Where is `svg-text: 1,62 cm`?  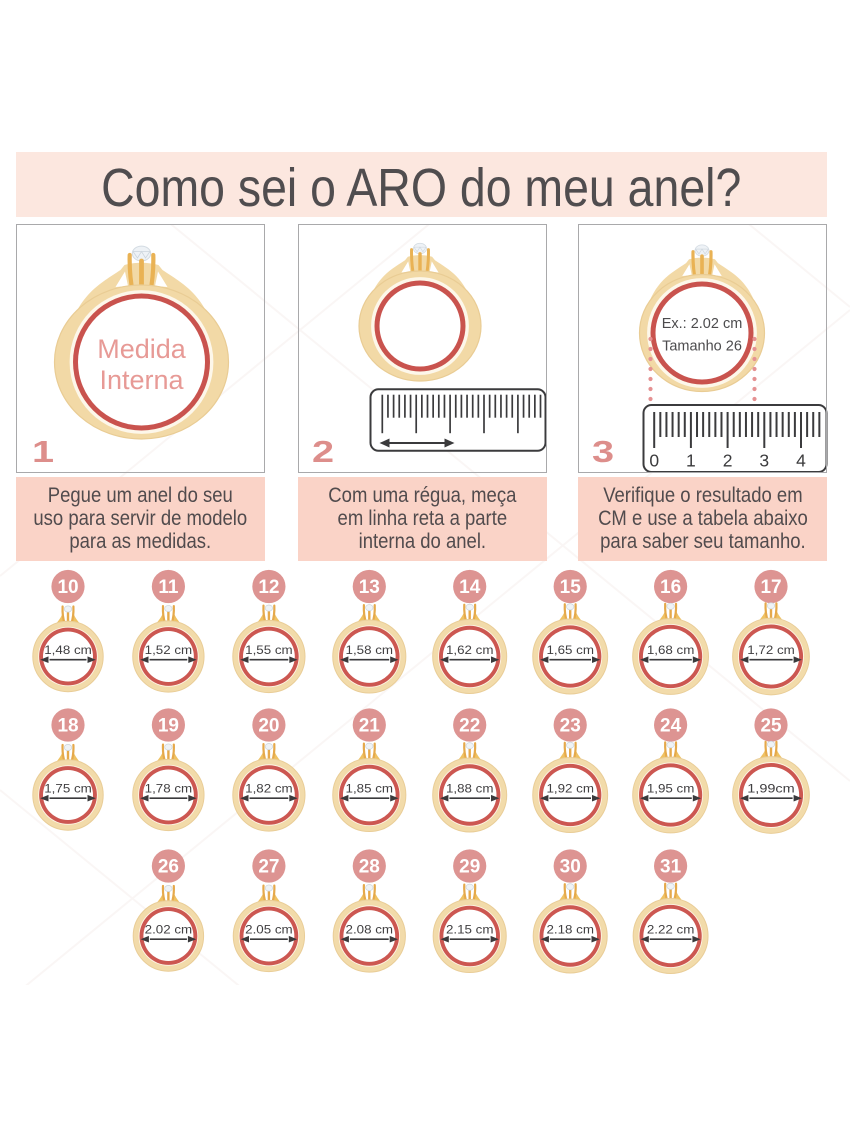
svg-text: 1,62 cm is located at coordinates (470, 650).